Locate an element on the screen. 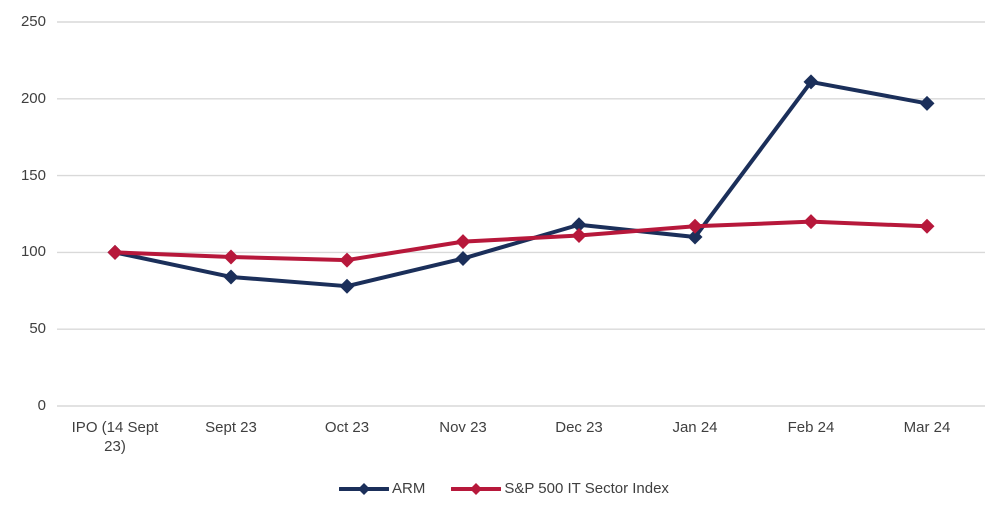 This screenshot has height=525, width=1008. sp500-series-legend-marker-icon is located at coordinates (476, 488).